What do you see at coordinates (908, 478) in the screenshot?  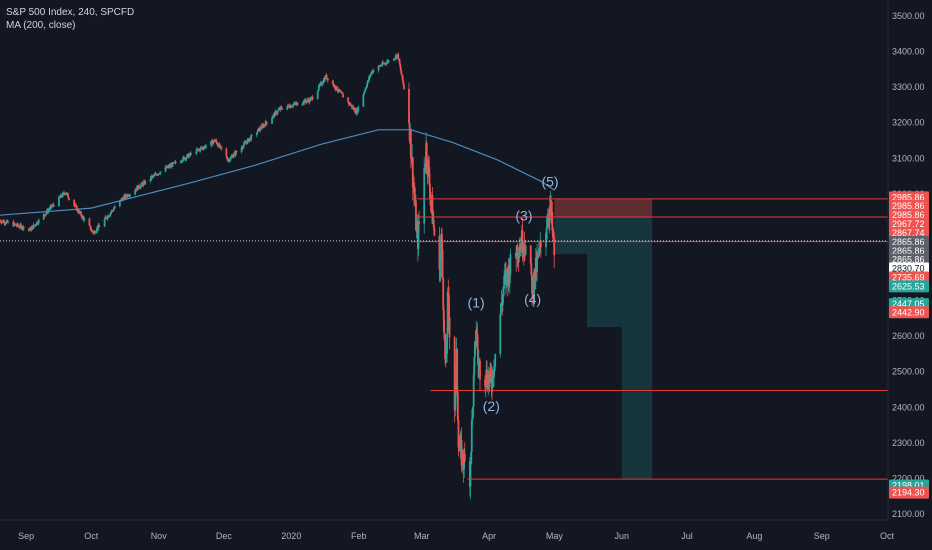 I see `y-tick-label: 2200.00` at bounding box center [908, 478].